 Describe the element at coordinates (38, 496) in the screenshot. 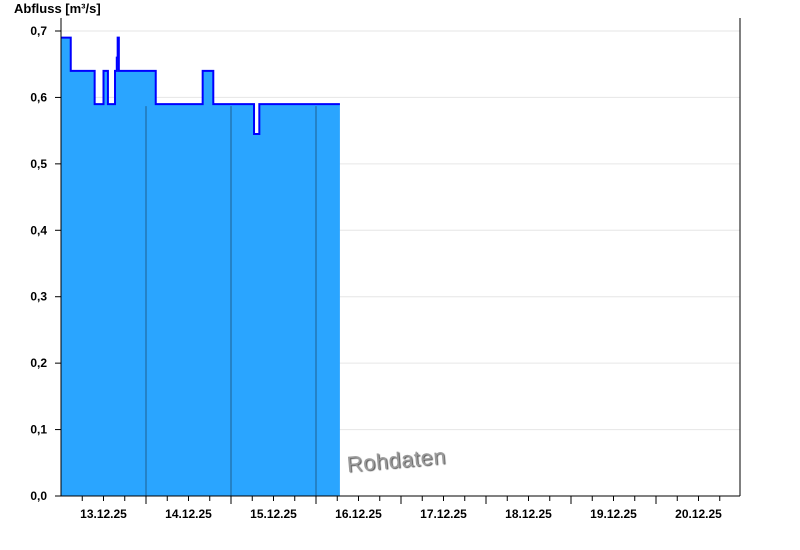

I see `y-tick-label: 0,0` at that location.